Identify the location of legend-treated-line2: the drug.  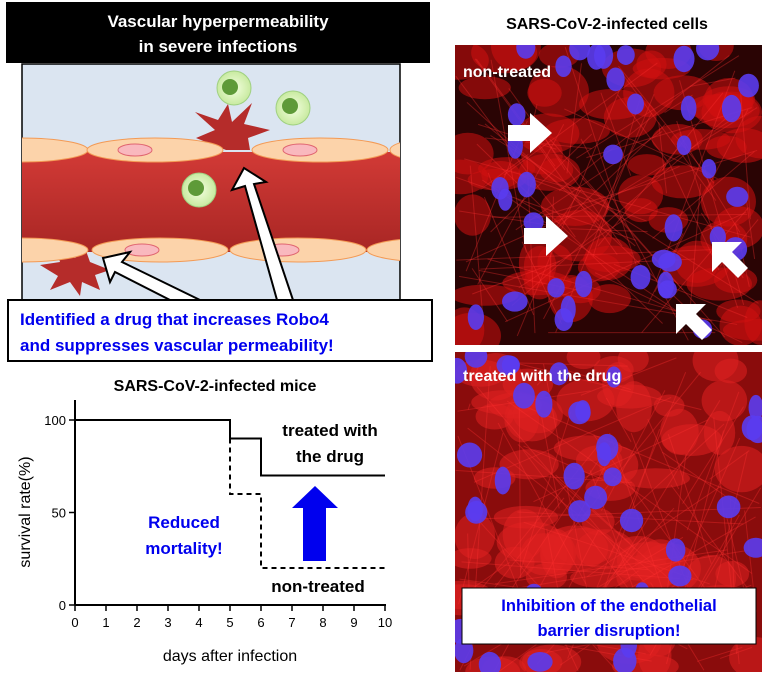
(330, 456).